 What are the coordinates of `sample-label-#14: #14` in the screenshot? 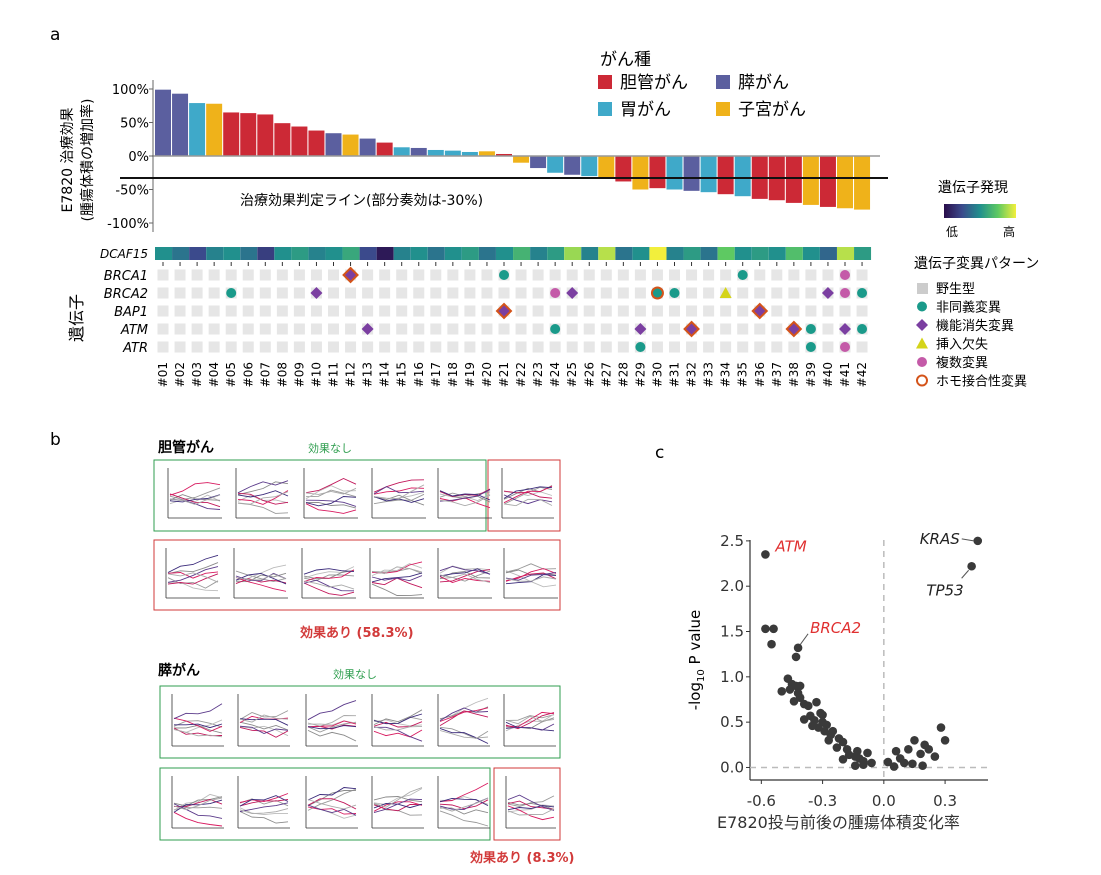 It's located at (385, 374).